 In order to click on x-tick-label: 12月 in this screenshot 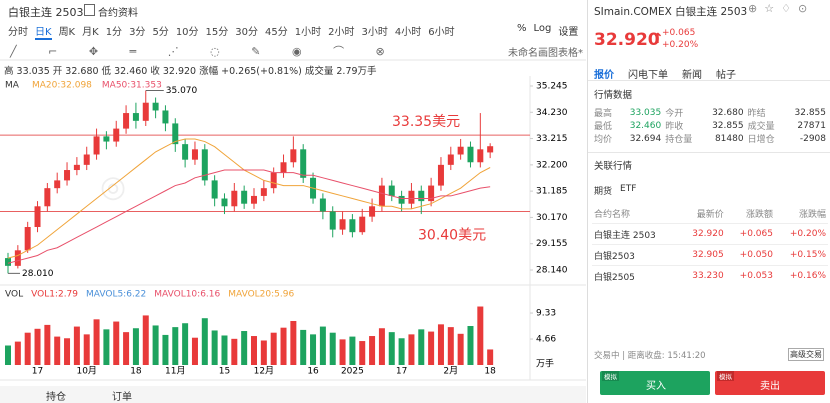, I will do `click(264, 371)`.